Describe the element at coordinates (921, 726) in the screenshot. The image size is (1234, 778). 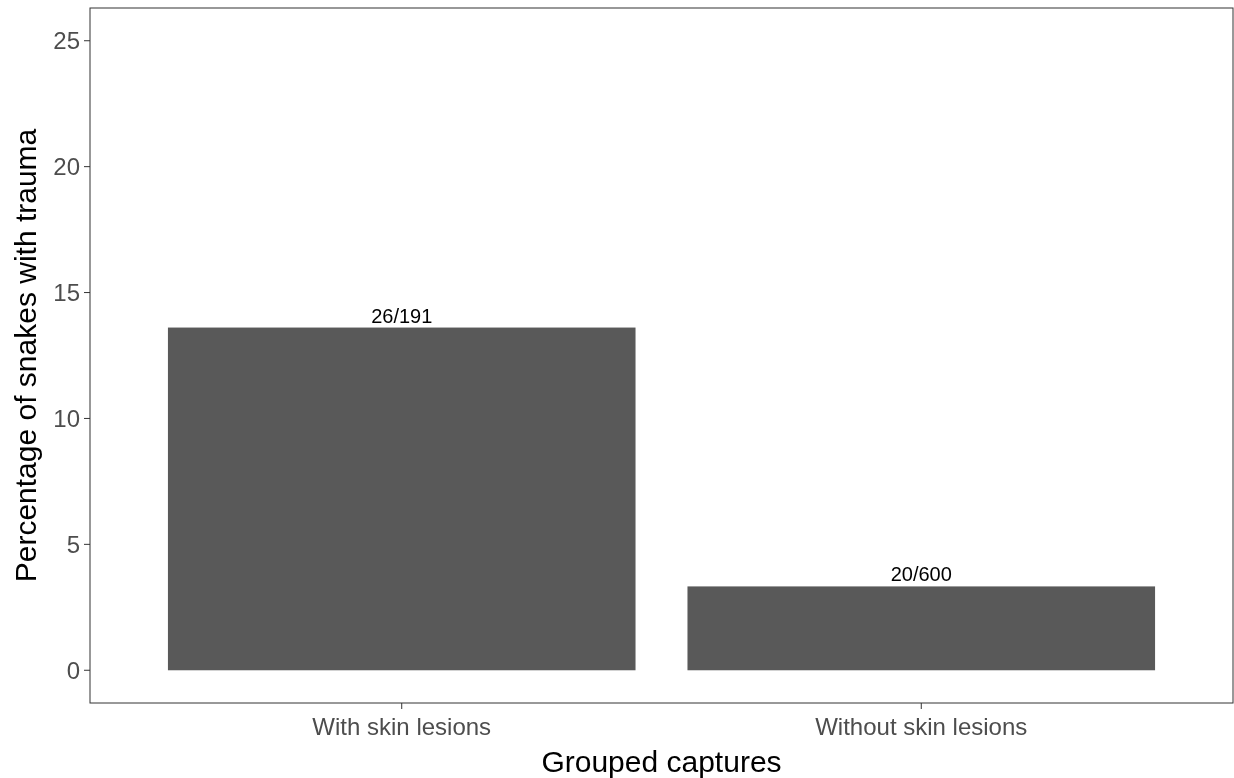
I see `x-tick-label: Without skin lesions` at that location.